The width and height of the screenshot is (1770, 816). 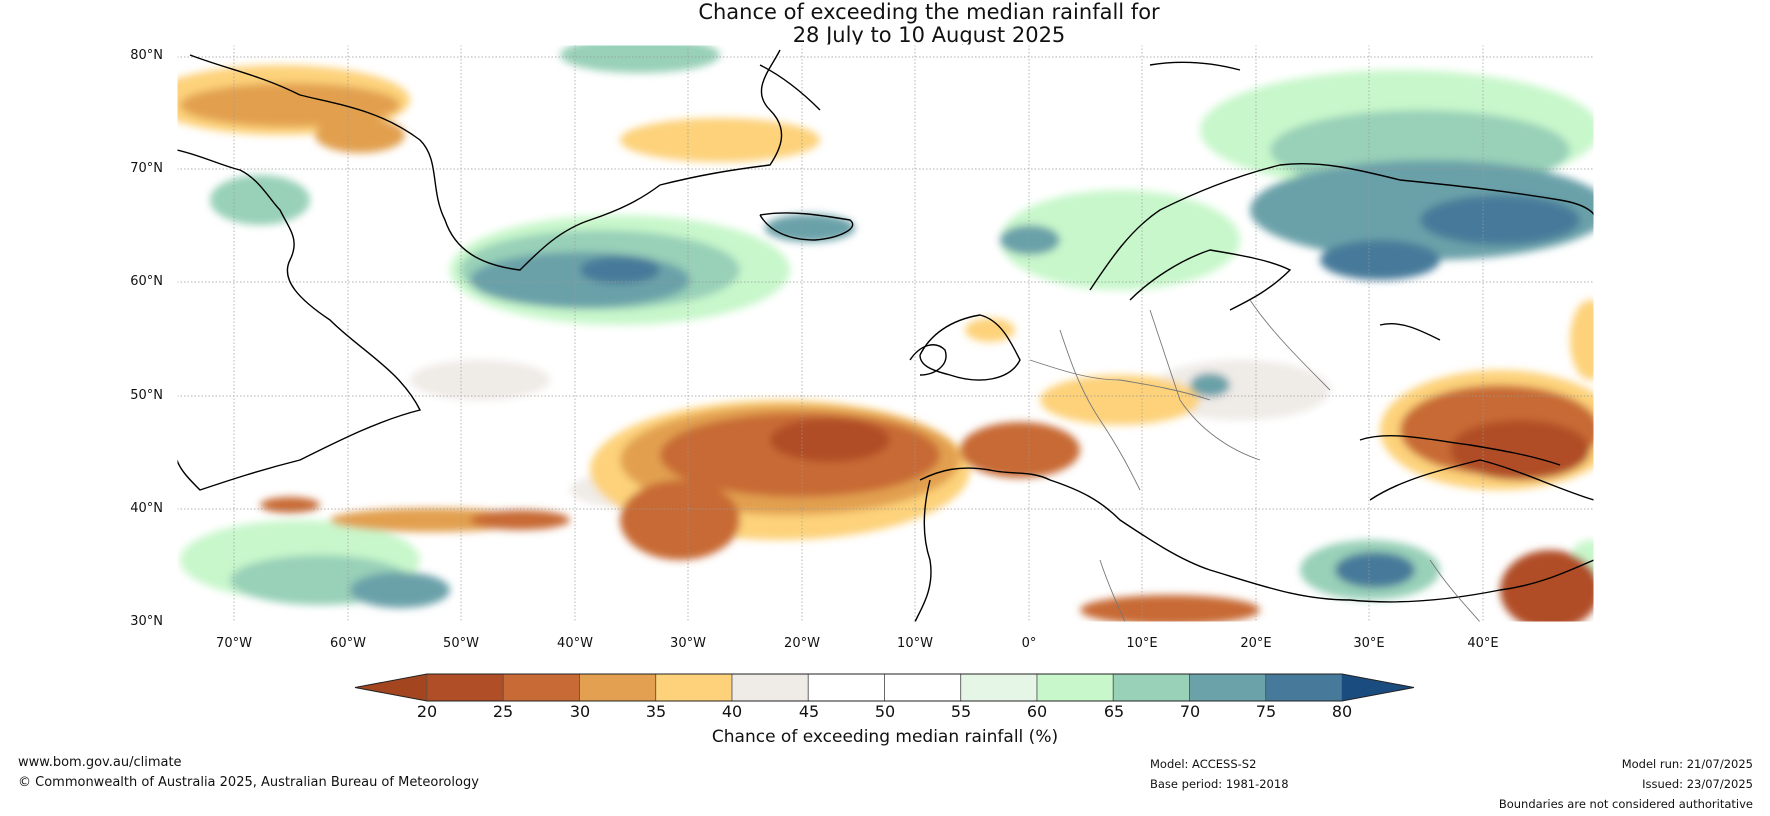 I want to click on lat-label-80n: 80°N, so click(x=146, y=55).